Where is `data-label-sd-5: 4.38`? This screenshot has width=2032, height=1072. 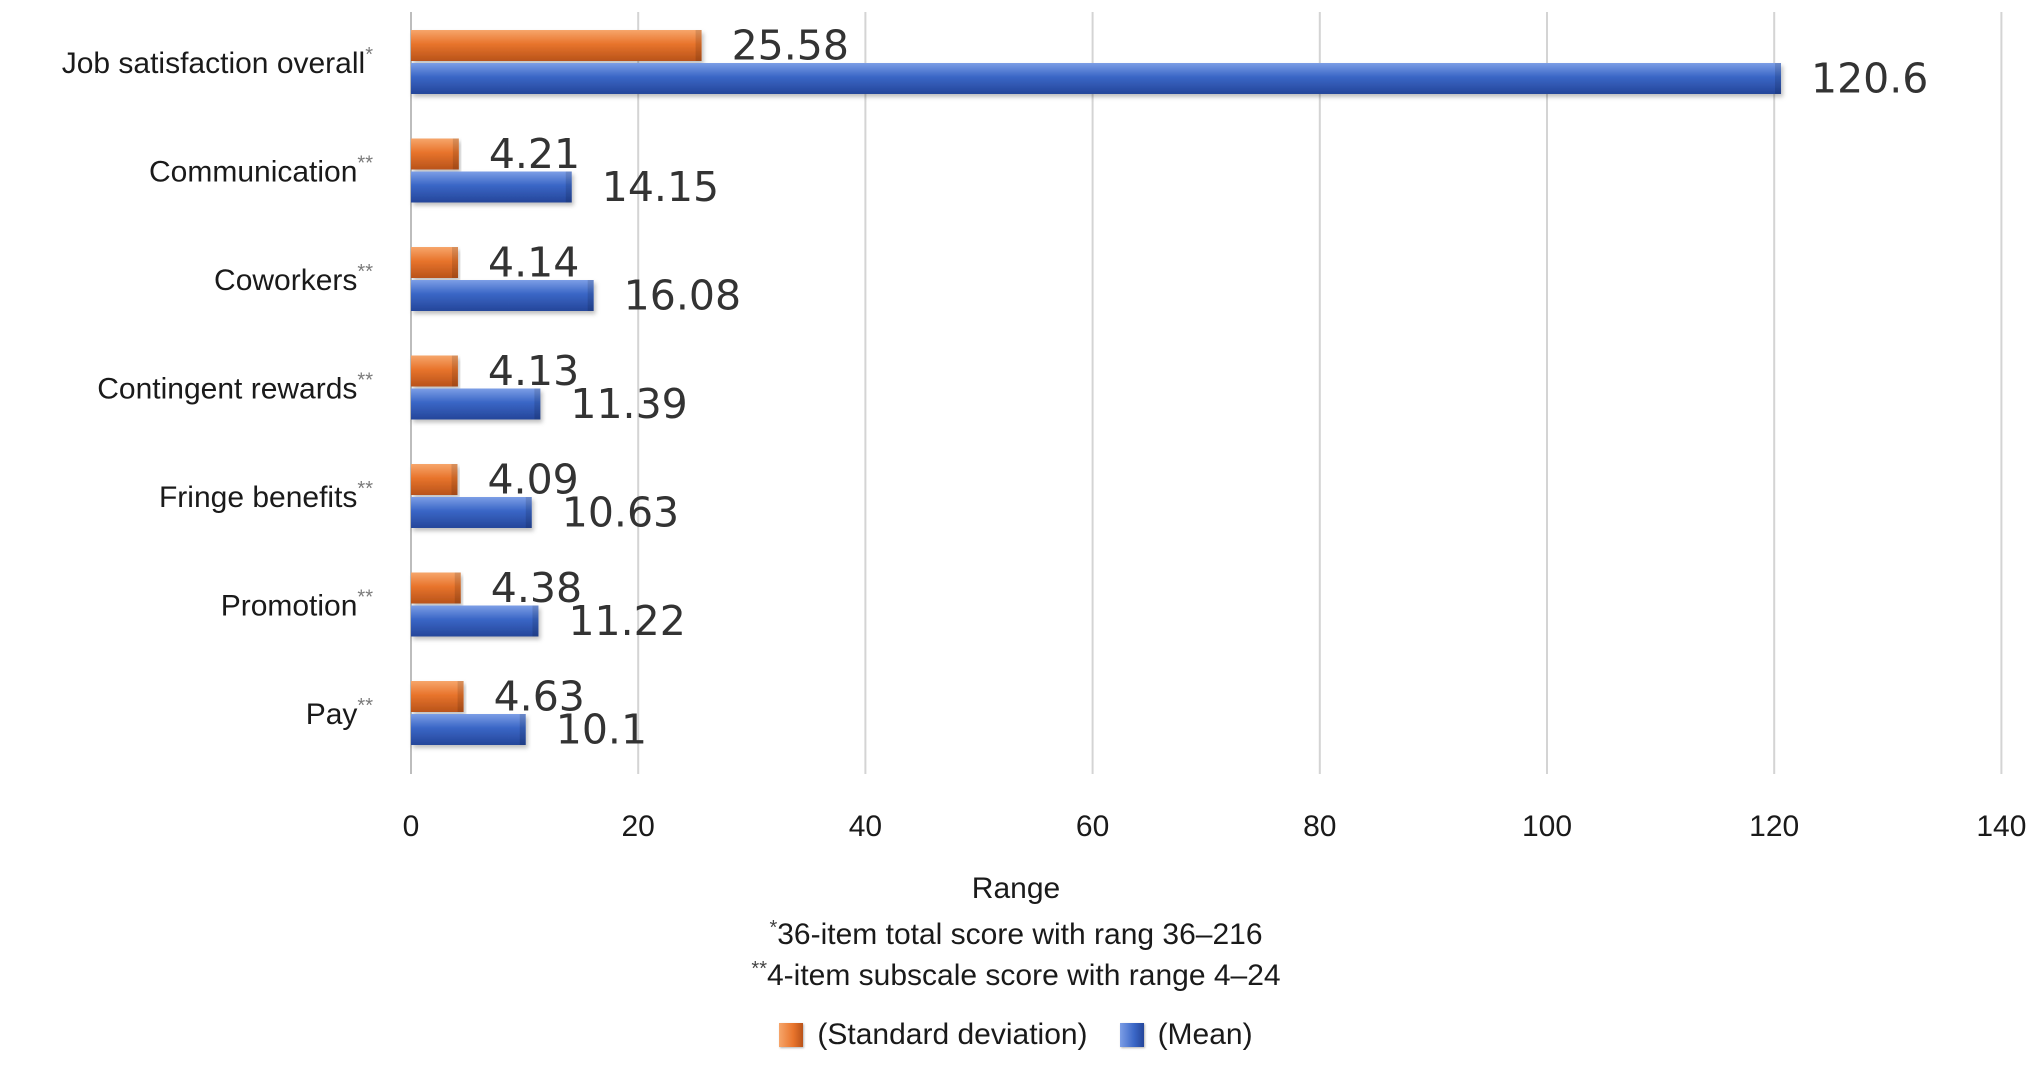
data-label-sd-5: 4.38 is located at coordinates (536, 588).